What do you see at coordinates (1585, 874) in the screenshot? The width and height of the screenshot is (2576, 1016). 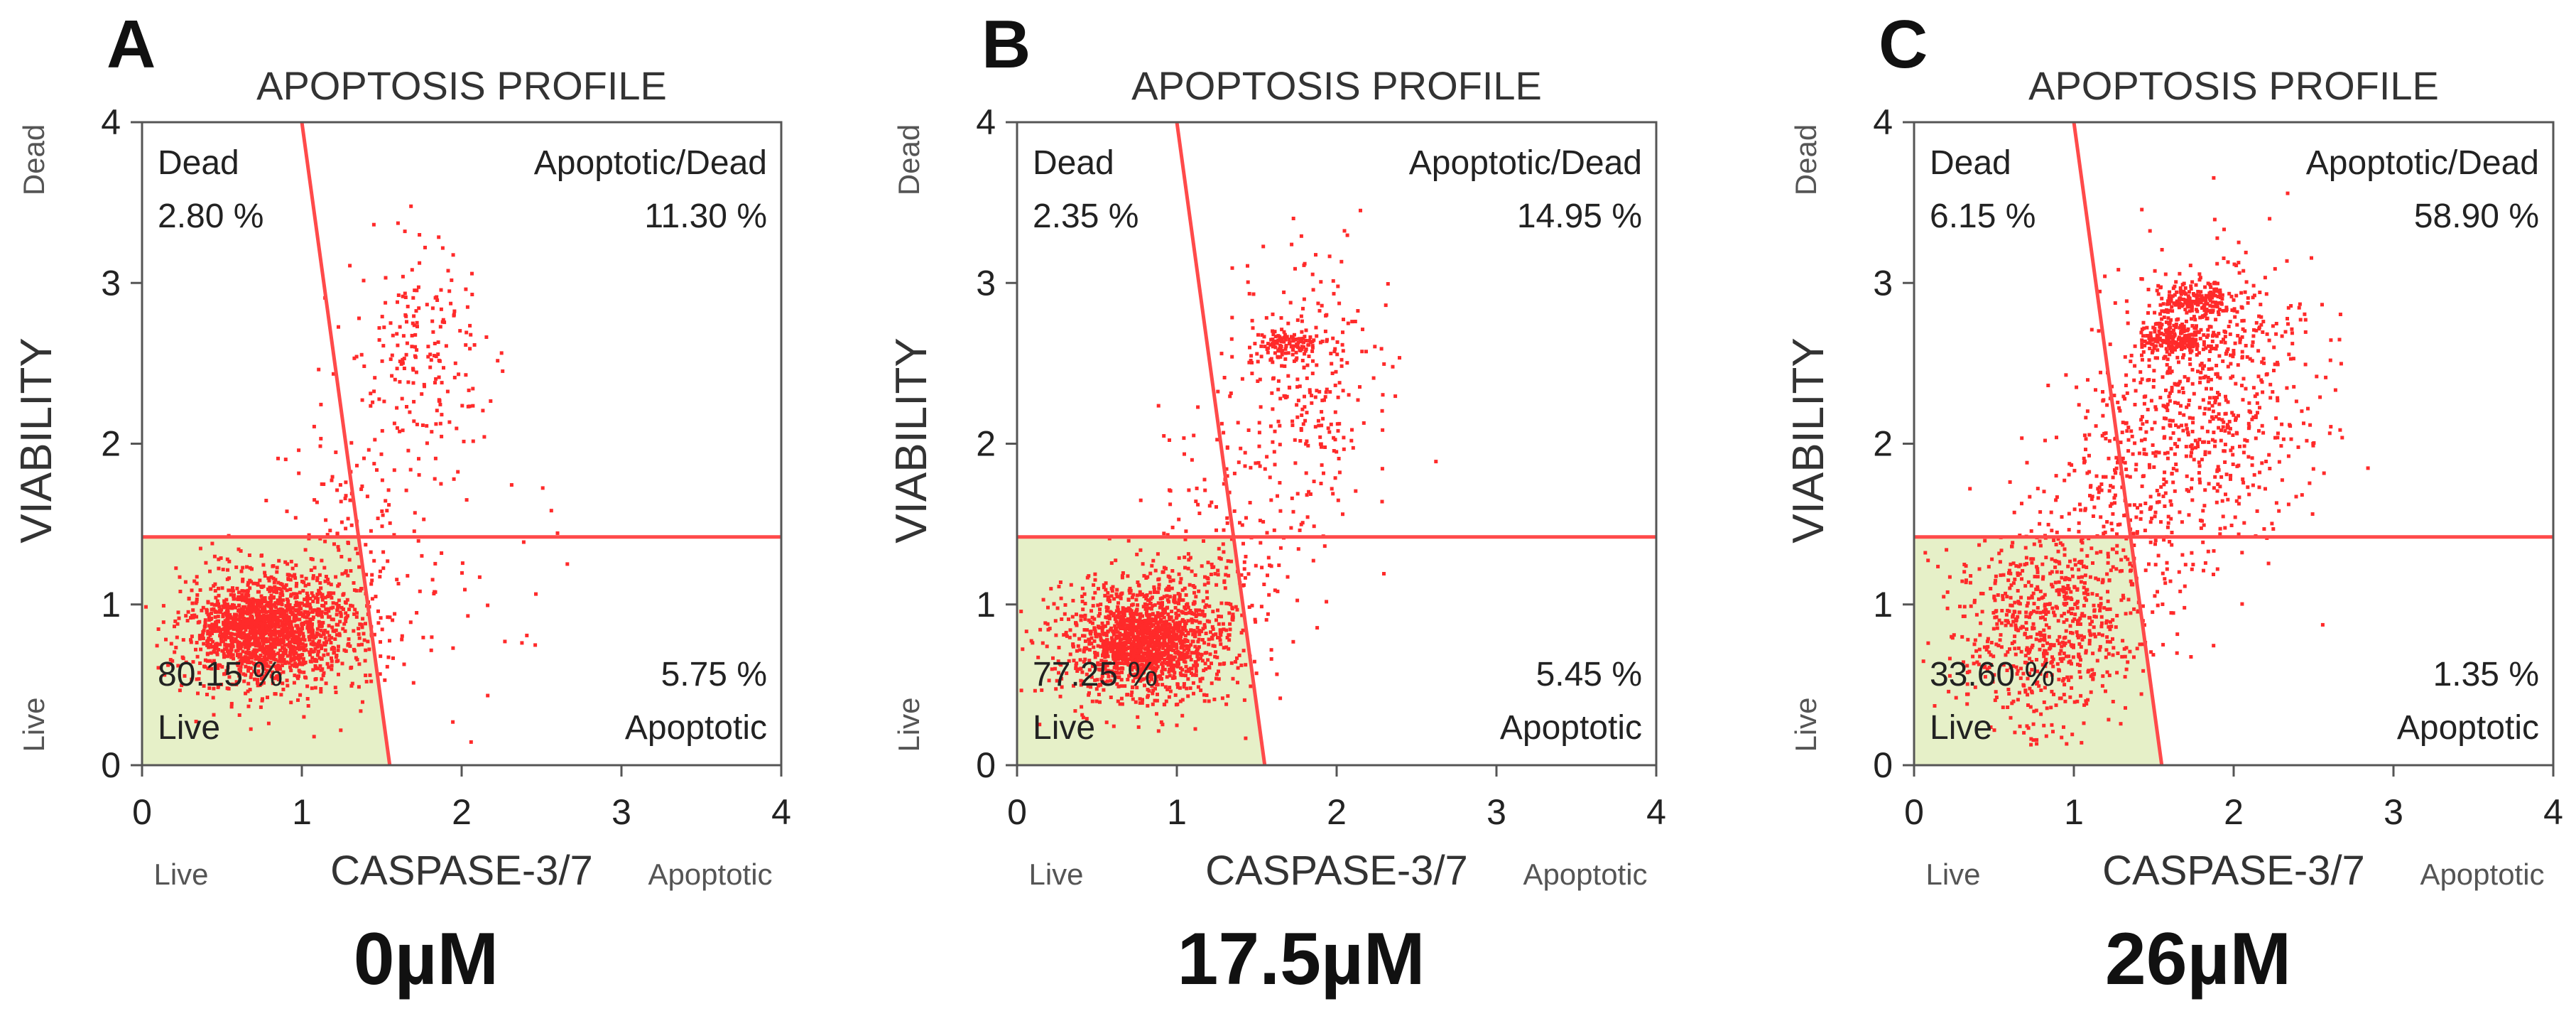 I see `x-axis-end-apoptotic: Apoptotic` at bounding box center [1585, 874].